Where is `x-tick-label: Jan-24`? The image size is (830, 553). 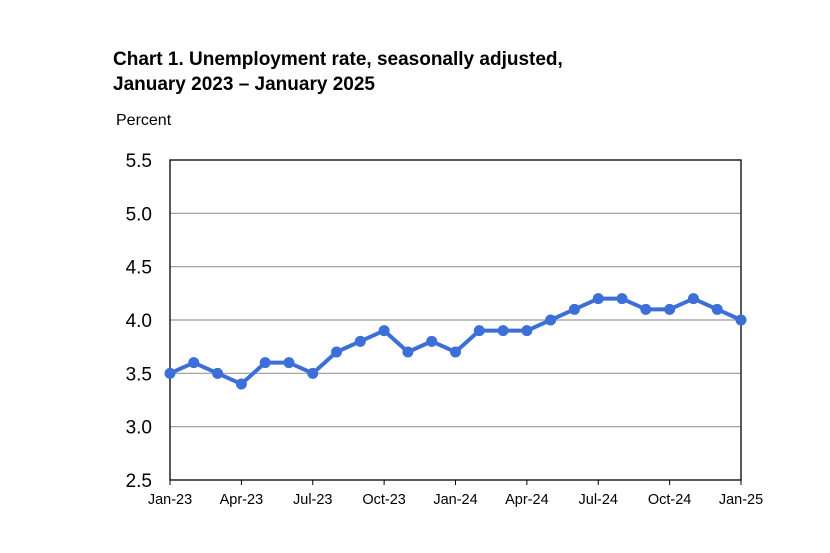
x-tick-label: Jan-24 is located at coordinates (455, 500).